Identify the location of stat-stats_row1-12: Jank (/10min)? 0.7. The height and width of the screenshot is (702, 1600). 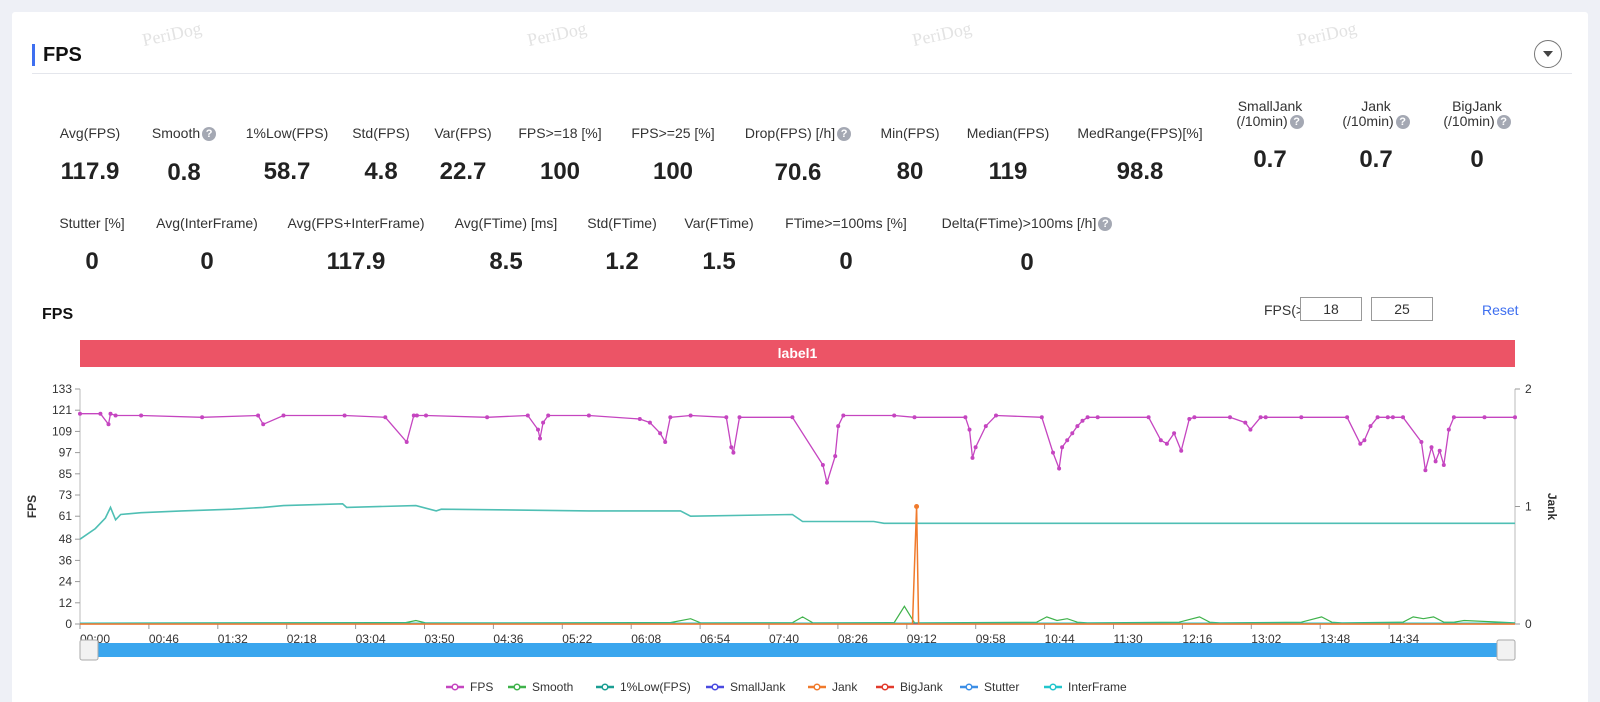
(1376, 136).